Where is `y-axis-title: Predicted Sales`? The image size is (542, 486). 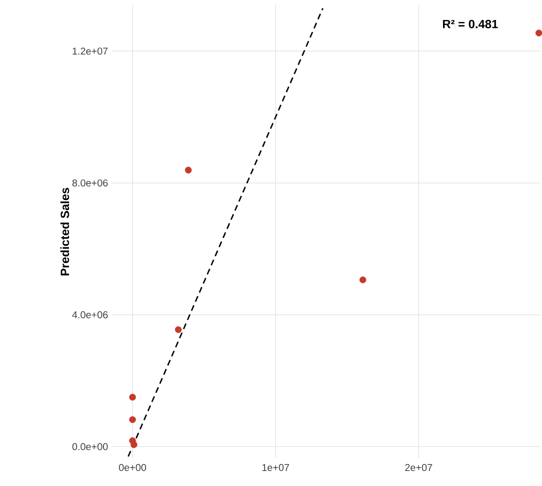
y-axis-title: Predicted Sales is located at coordinates (65, 232).